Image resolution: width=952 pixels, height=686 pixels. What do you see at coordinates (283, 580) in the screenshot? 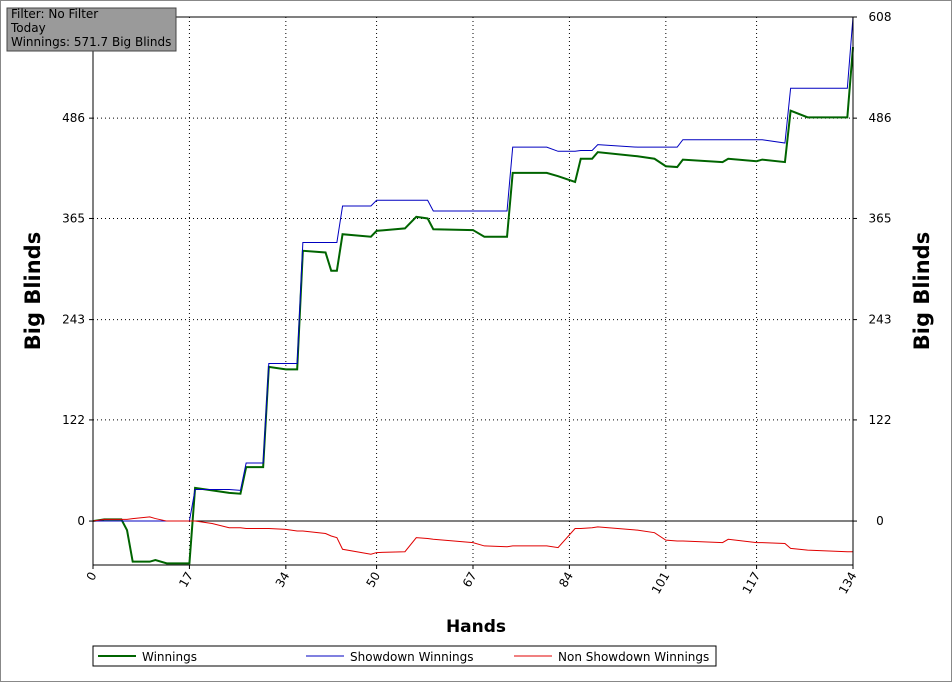
I see `x-tick-label: 34` at bounding box center [283, 580].